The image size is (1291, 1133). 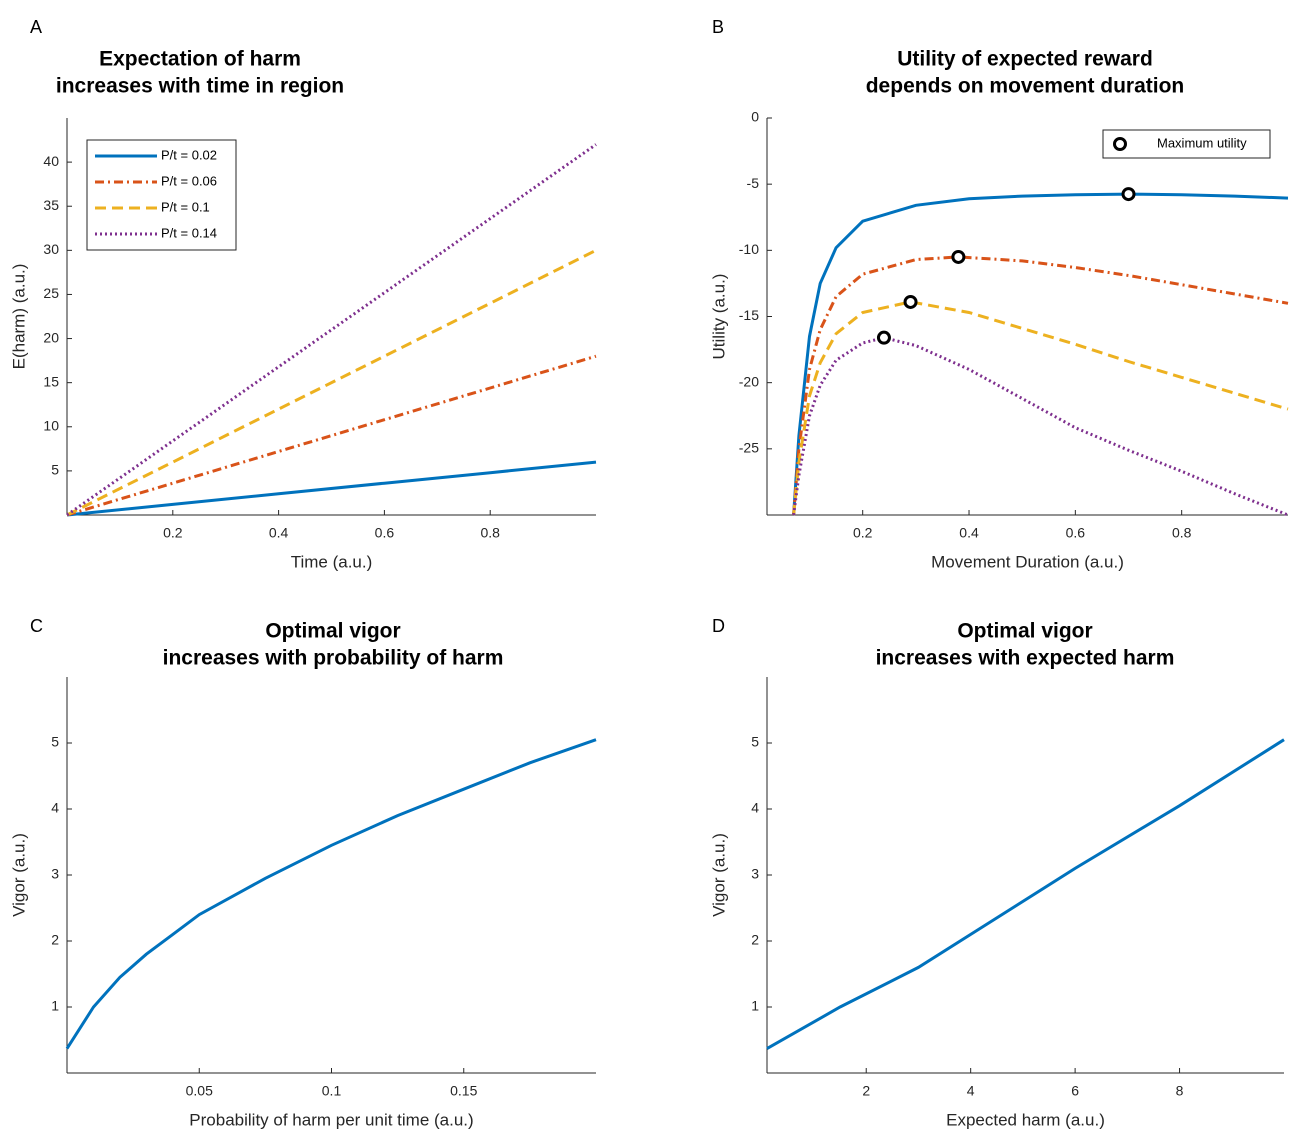 What do you see at coordinates (1027, 561) in the screenshot?
I see `x-axis-label: Movement Duration (a.u.)` at bounding box center [1027, 561].